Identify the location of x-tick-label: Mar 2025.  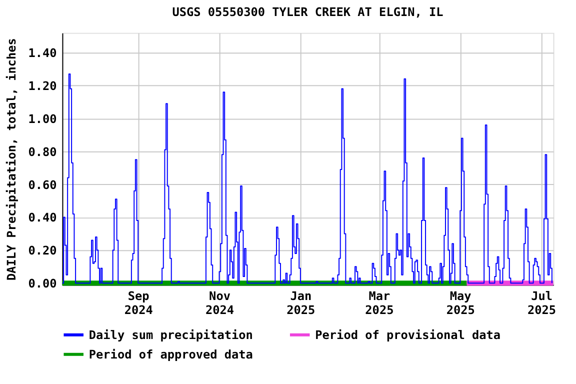
(379, 303).